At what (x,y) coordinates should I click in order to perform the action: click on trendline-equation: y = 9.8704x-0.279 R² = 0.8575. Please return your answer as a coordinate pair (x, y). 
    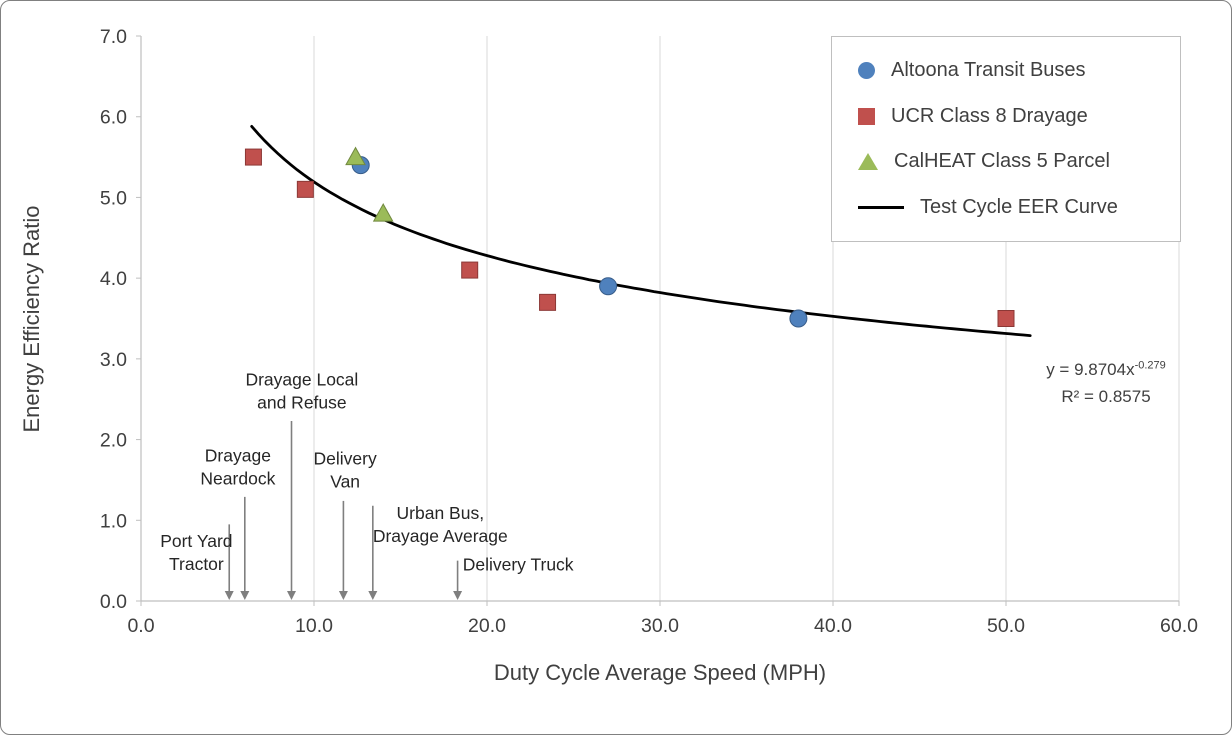
    Looking at the image, I should click on (1106, 383).